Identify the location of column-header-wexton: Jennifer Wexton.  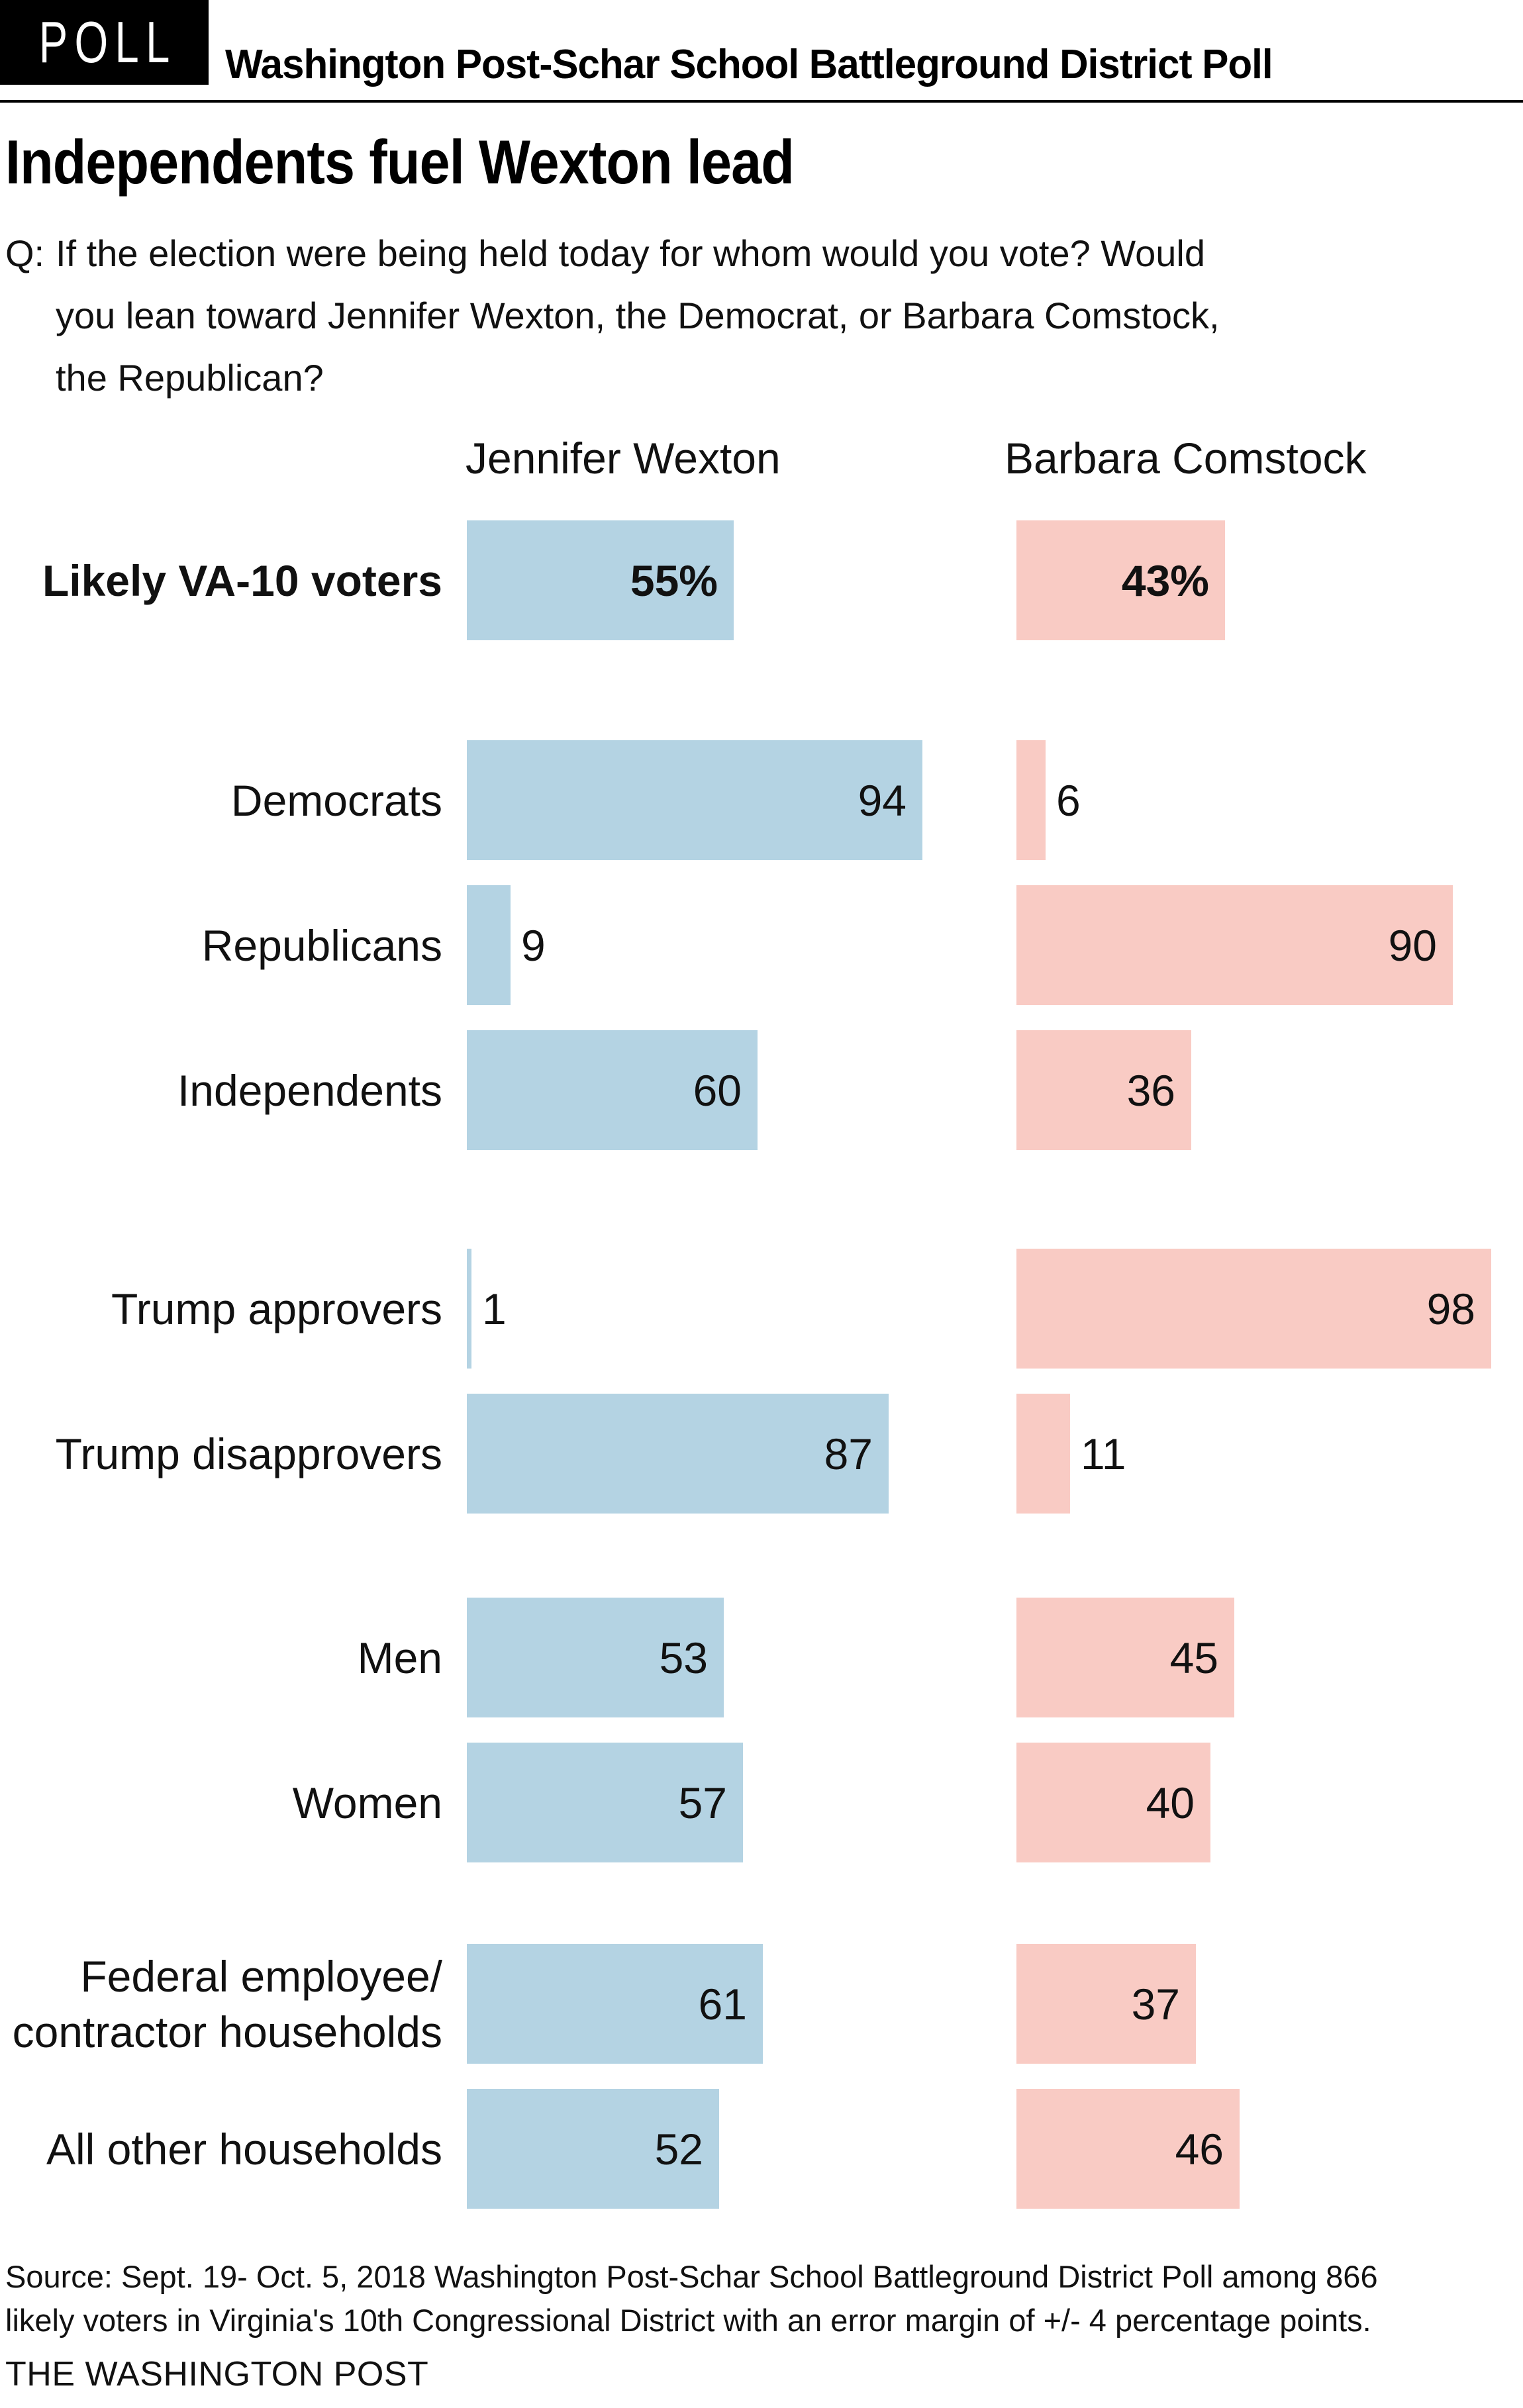
(623, 458).